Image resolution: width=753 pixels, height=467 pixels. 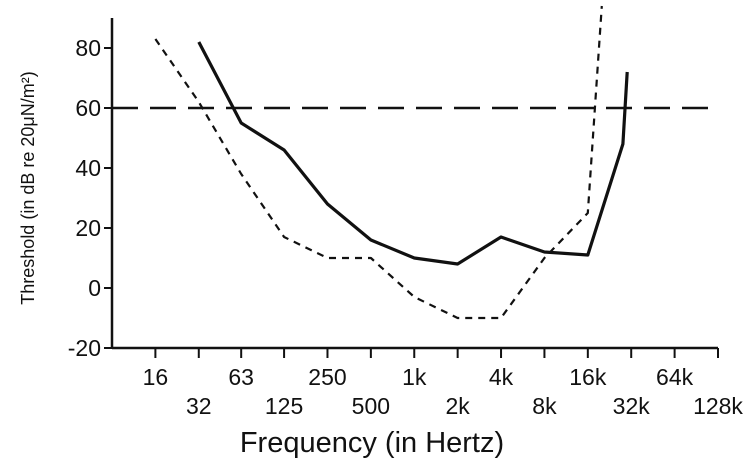 What do you see at coordinates (371, 406) in the screenshot?
I see `x-tick-label: 500` at bounding box center [371, 406].